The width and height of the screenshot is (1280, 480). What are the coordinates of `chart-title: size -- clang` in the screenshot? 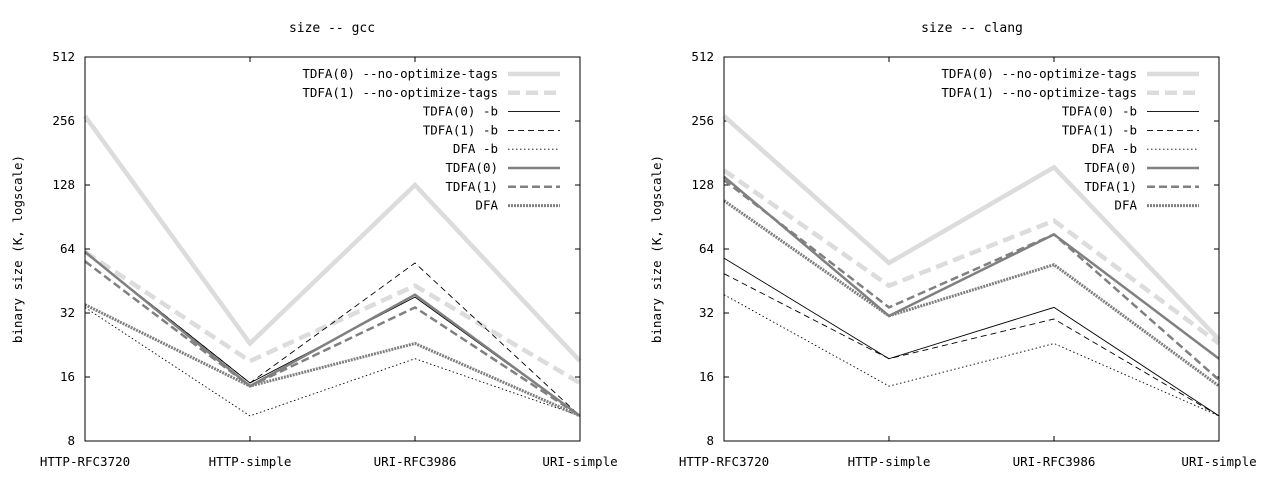 It's located at (972, 28).